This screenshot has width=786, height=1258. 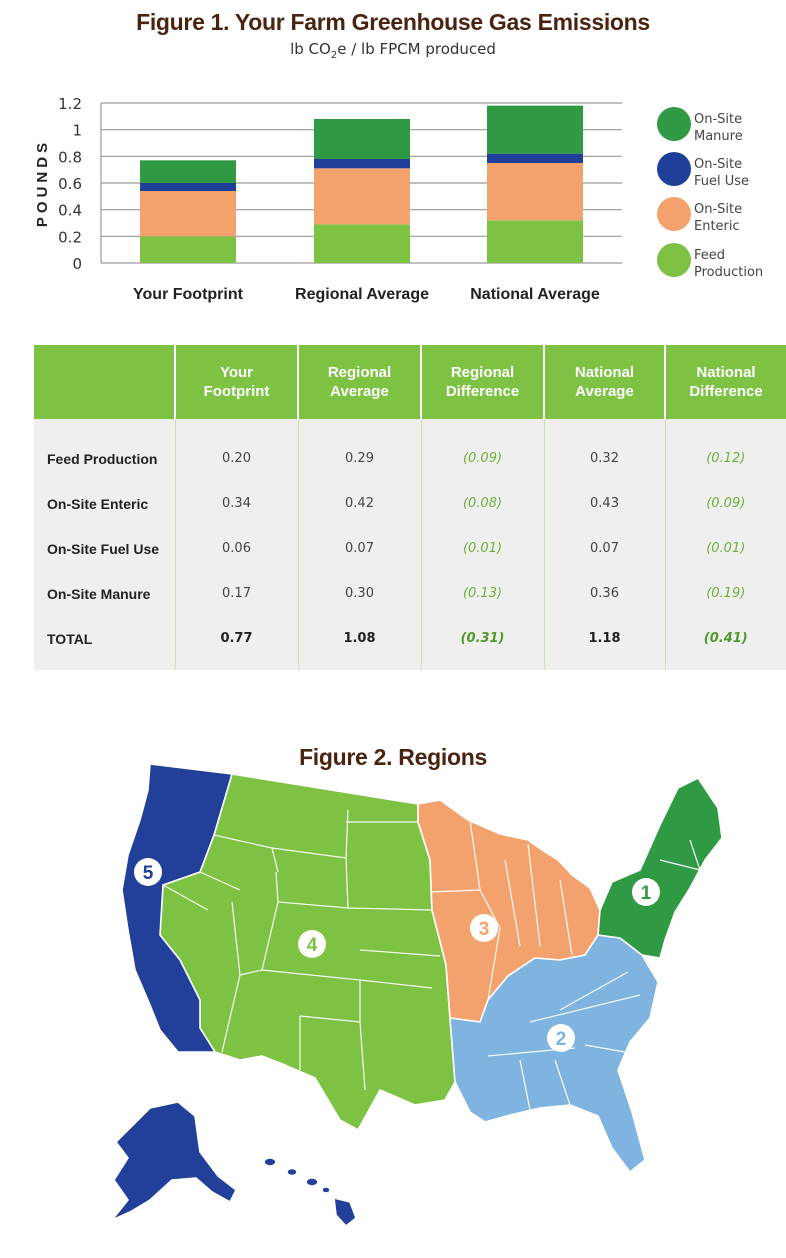 I want to click on table-header-blank, so click(x=105, y=382).